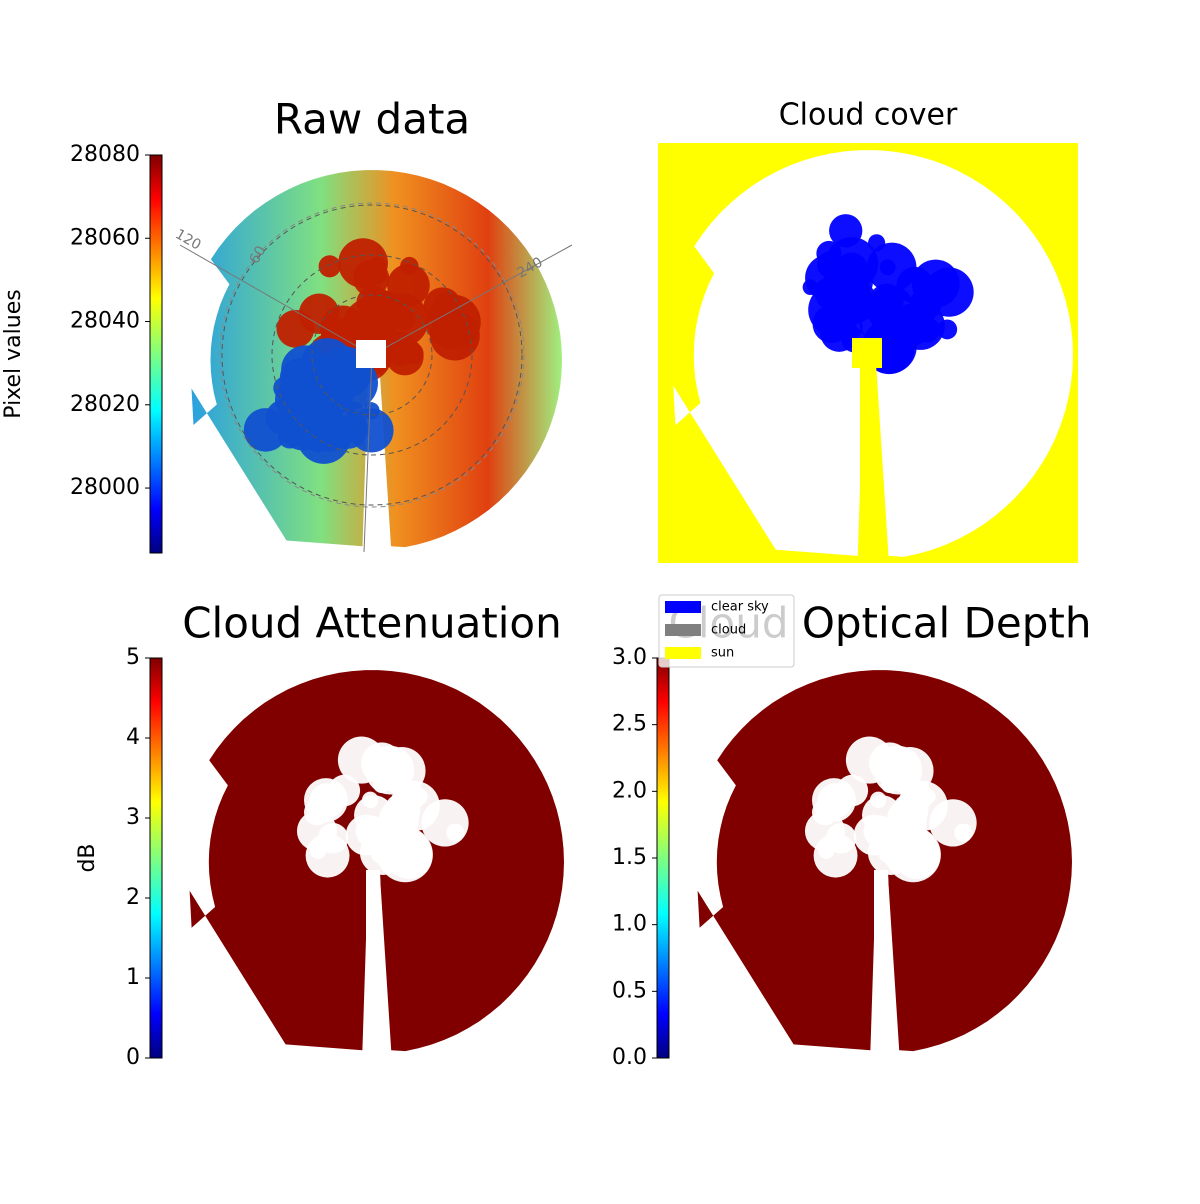 The height and width of the screenshot is (1204, 1200). I want to click on sun-wedge, so click(871, 456).